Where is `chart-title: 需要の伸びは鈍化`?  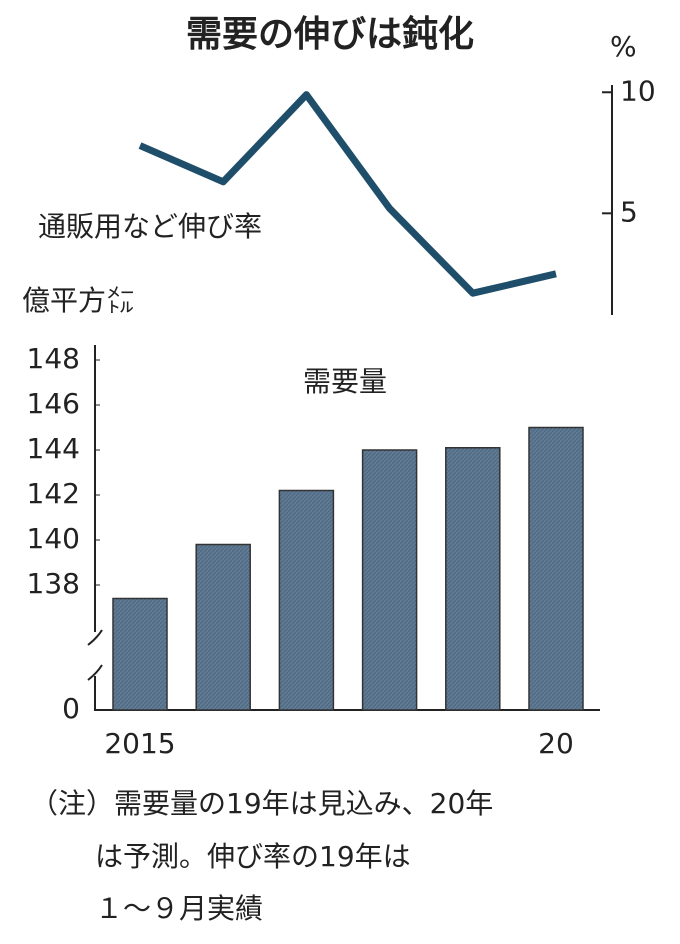
chart-title: 需要の伸びは鈍化 is located at coordinates (330, 34).